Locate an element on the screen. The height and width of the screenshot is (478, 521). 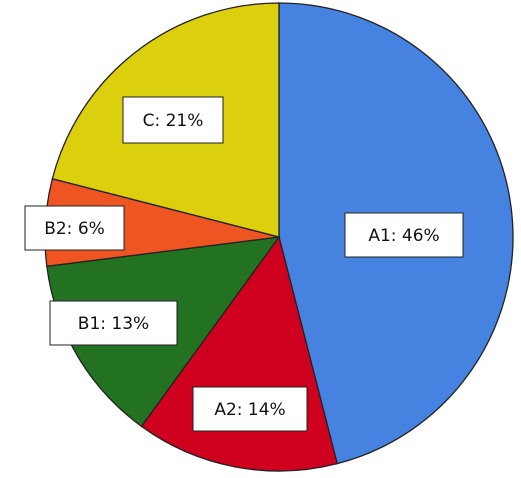
data-label-c: C: 21% is located at coordinates (173, 120).